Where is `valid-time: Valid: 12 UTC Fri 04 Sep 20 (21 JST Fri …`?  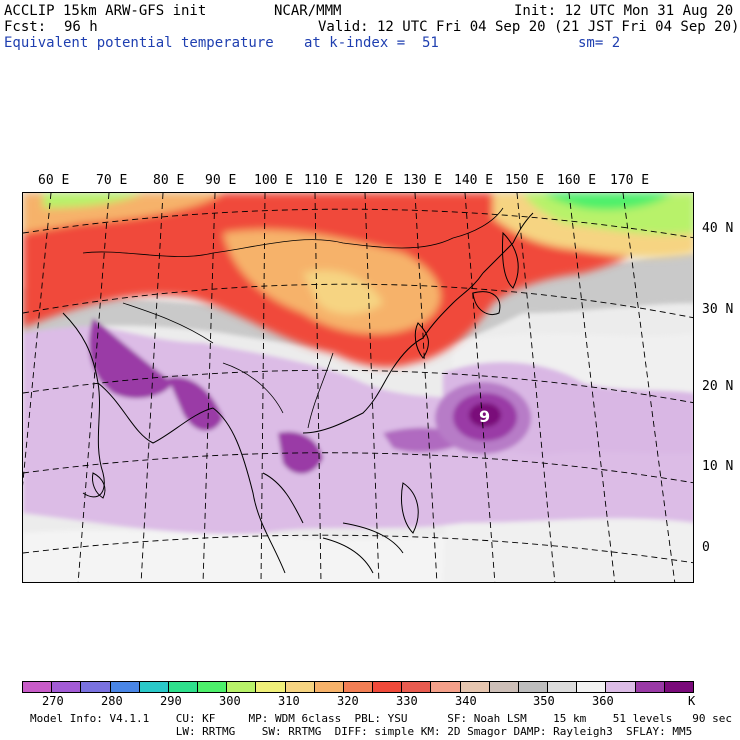
valid-time: Valid: 12 UTC Fri 04 Sep 20 (21 JST Fri … is located at coordinates (529, 27).